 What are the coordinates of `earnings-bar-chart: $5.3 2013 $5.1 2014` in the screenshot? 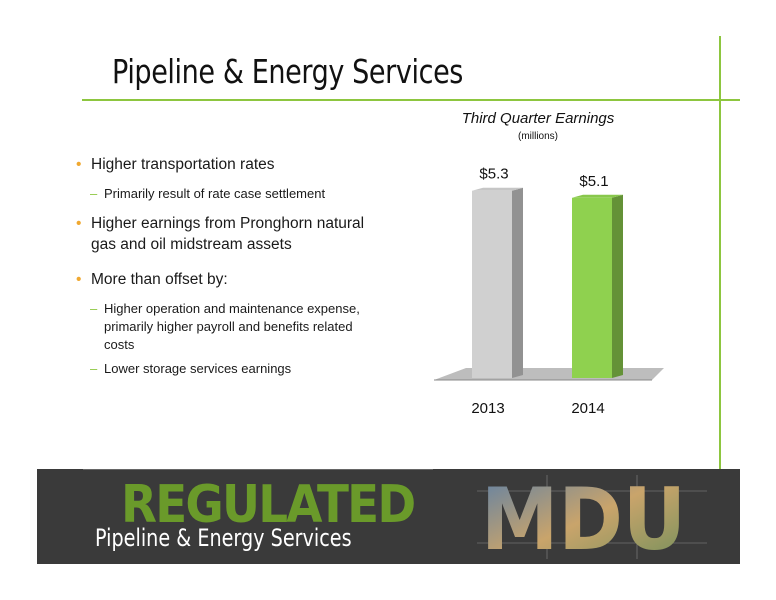 It's located at (549, 291).